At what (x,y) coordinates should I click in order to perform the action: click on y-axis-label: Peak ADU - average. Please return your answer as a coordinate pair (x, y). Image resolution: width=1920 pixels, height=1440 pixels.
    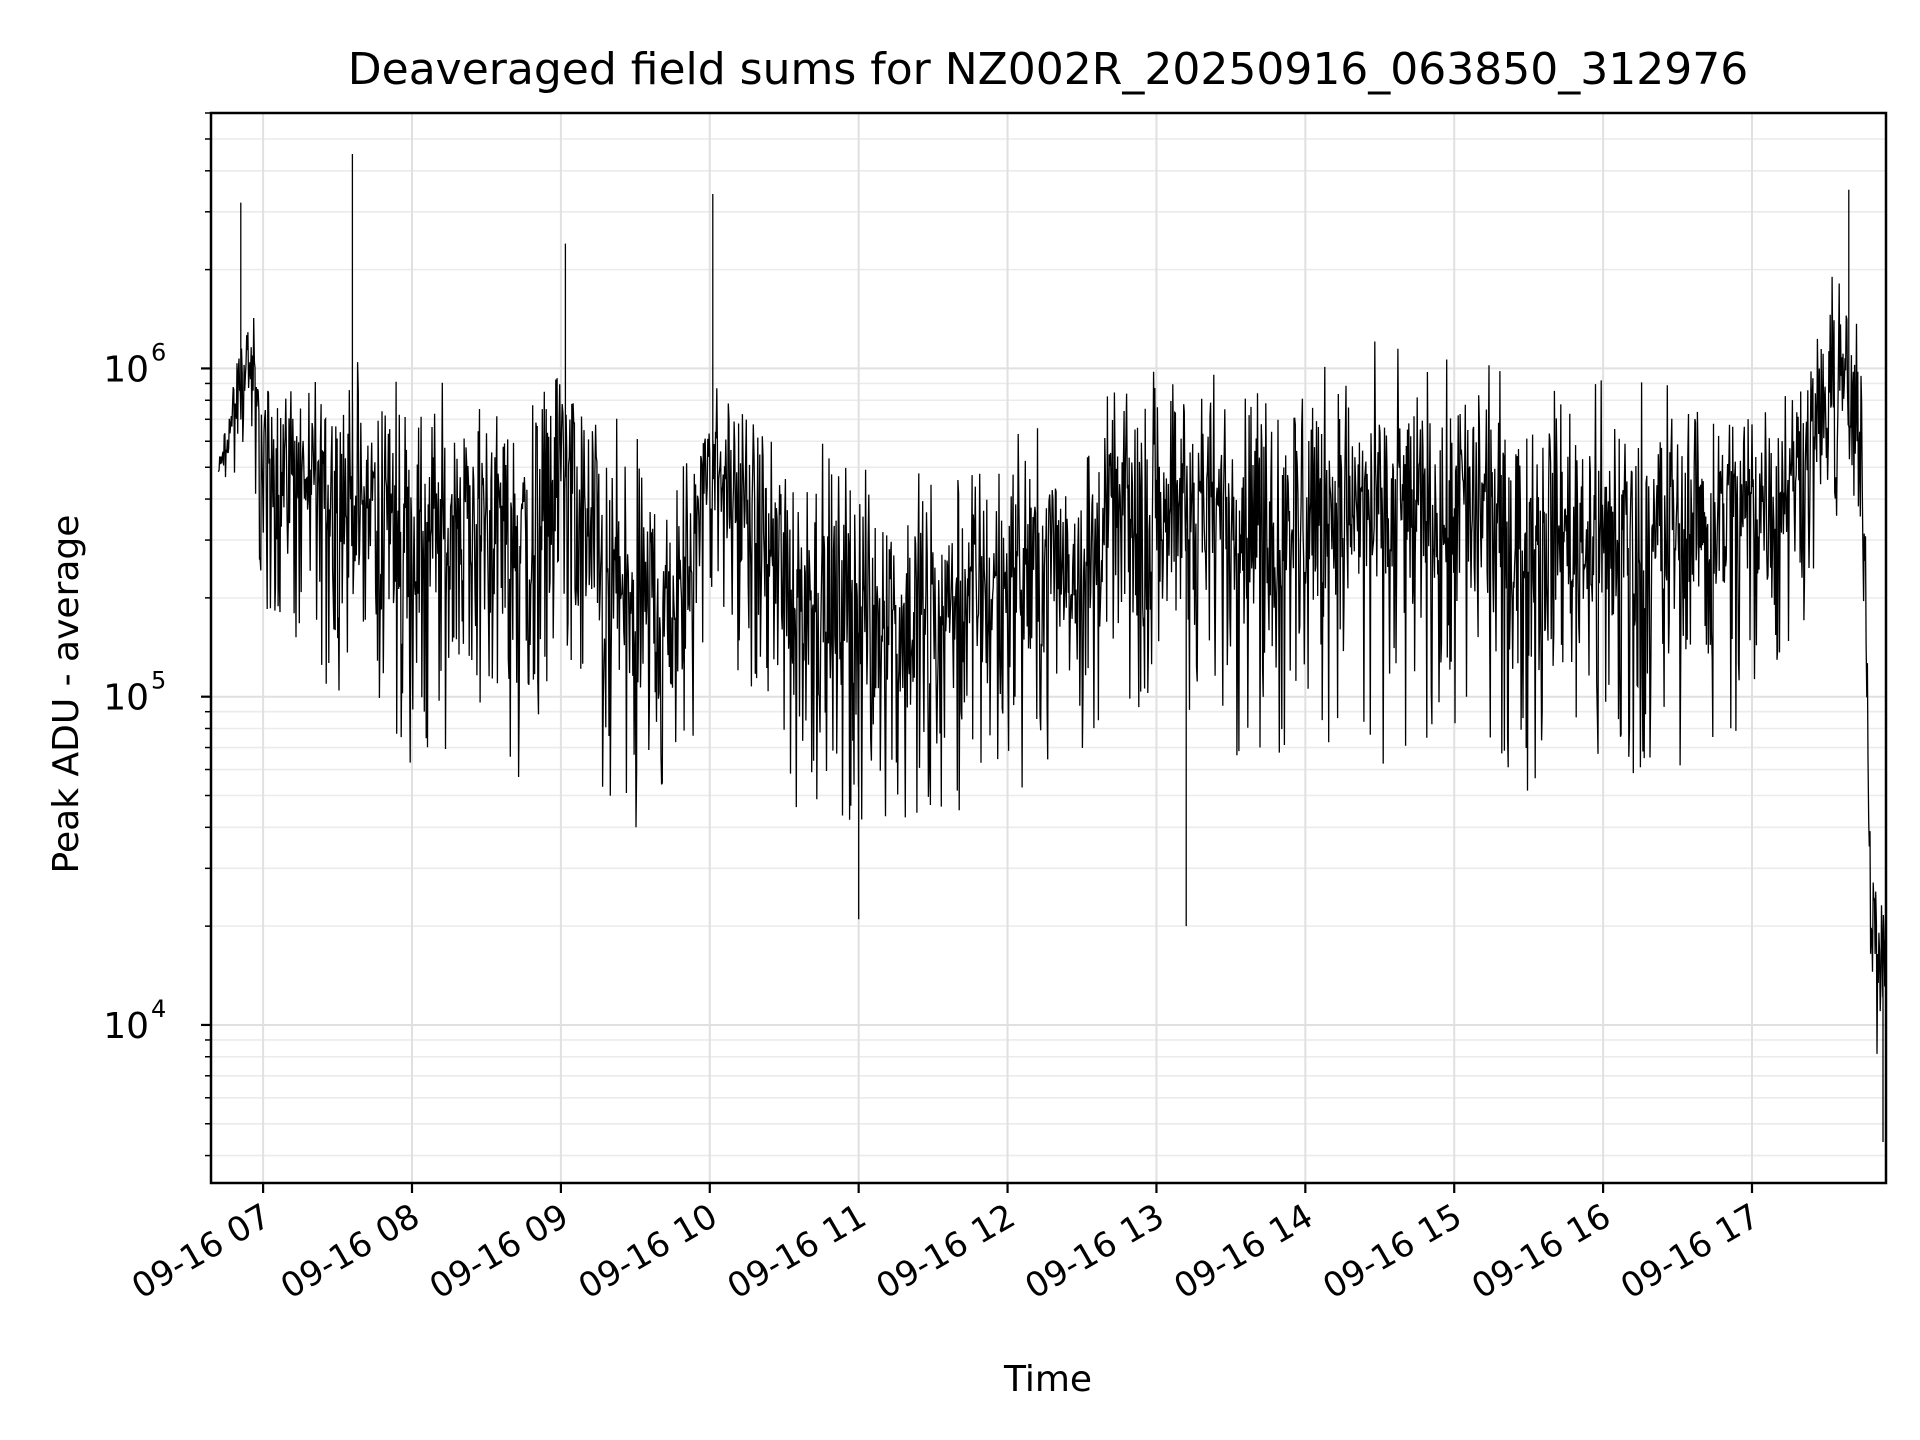
    Looking at the image, I should click on (66, 694).